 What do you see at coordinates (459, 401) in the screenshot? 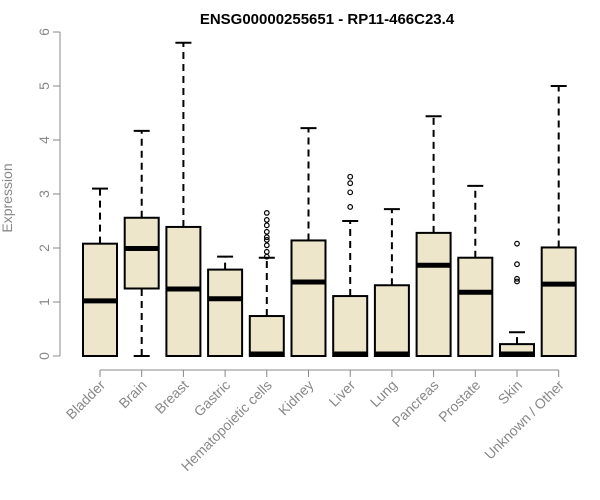
I see `x-tick-label: Prostate` at bounding box center [459, 401].